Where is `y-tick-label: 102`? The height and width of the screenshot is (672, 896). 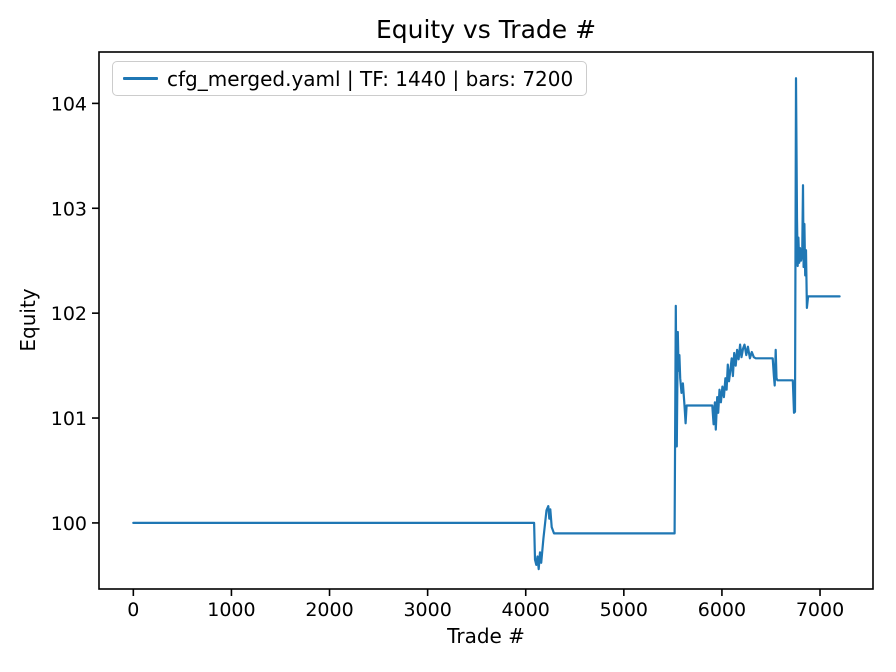
y-tick-label: 102 is located at coordinates (69, 314).